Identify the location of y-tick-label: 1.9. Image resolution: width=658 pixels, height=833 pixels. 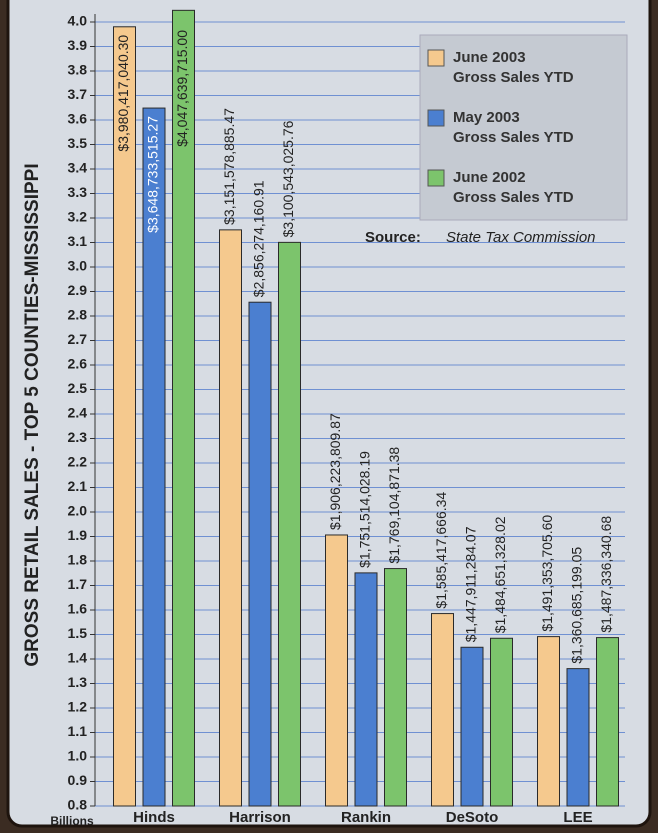
(78, 535).